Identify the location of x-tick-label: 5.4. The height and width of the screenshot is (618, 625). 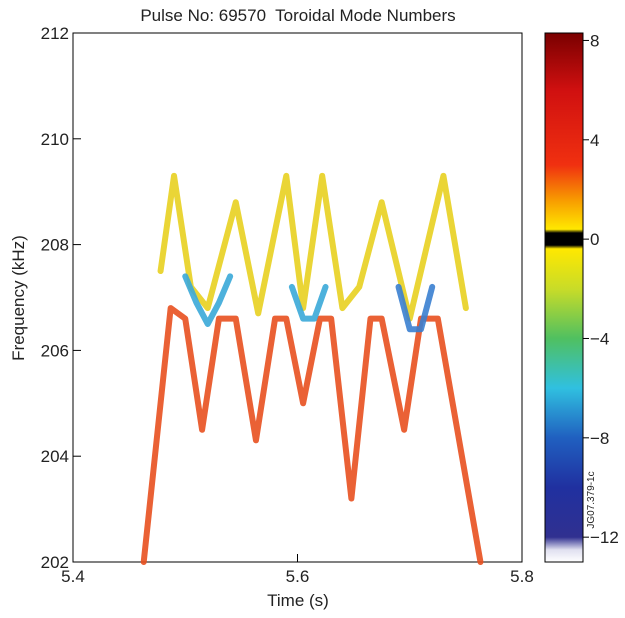
(73, 576).